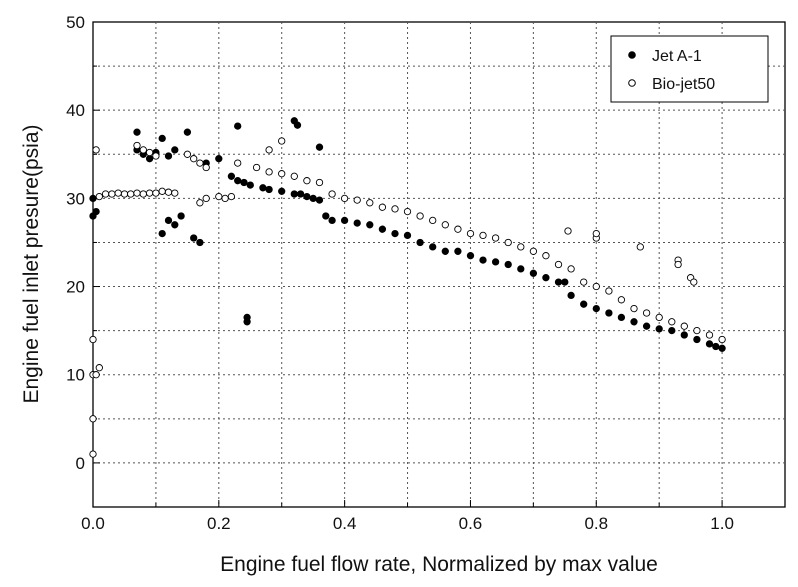 The image size is (798, 587). What do you see at coordinates (75, 22) in the screenshot?
I see `y-tick-label: 50` at bounding box center [75, 22].